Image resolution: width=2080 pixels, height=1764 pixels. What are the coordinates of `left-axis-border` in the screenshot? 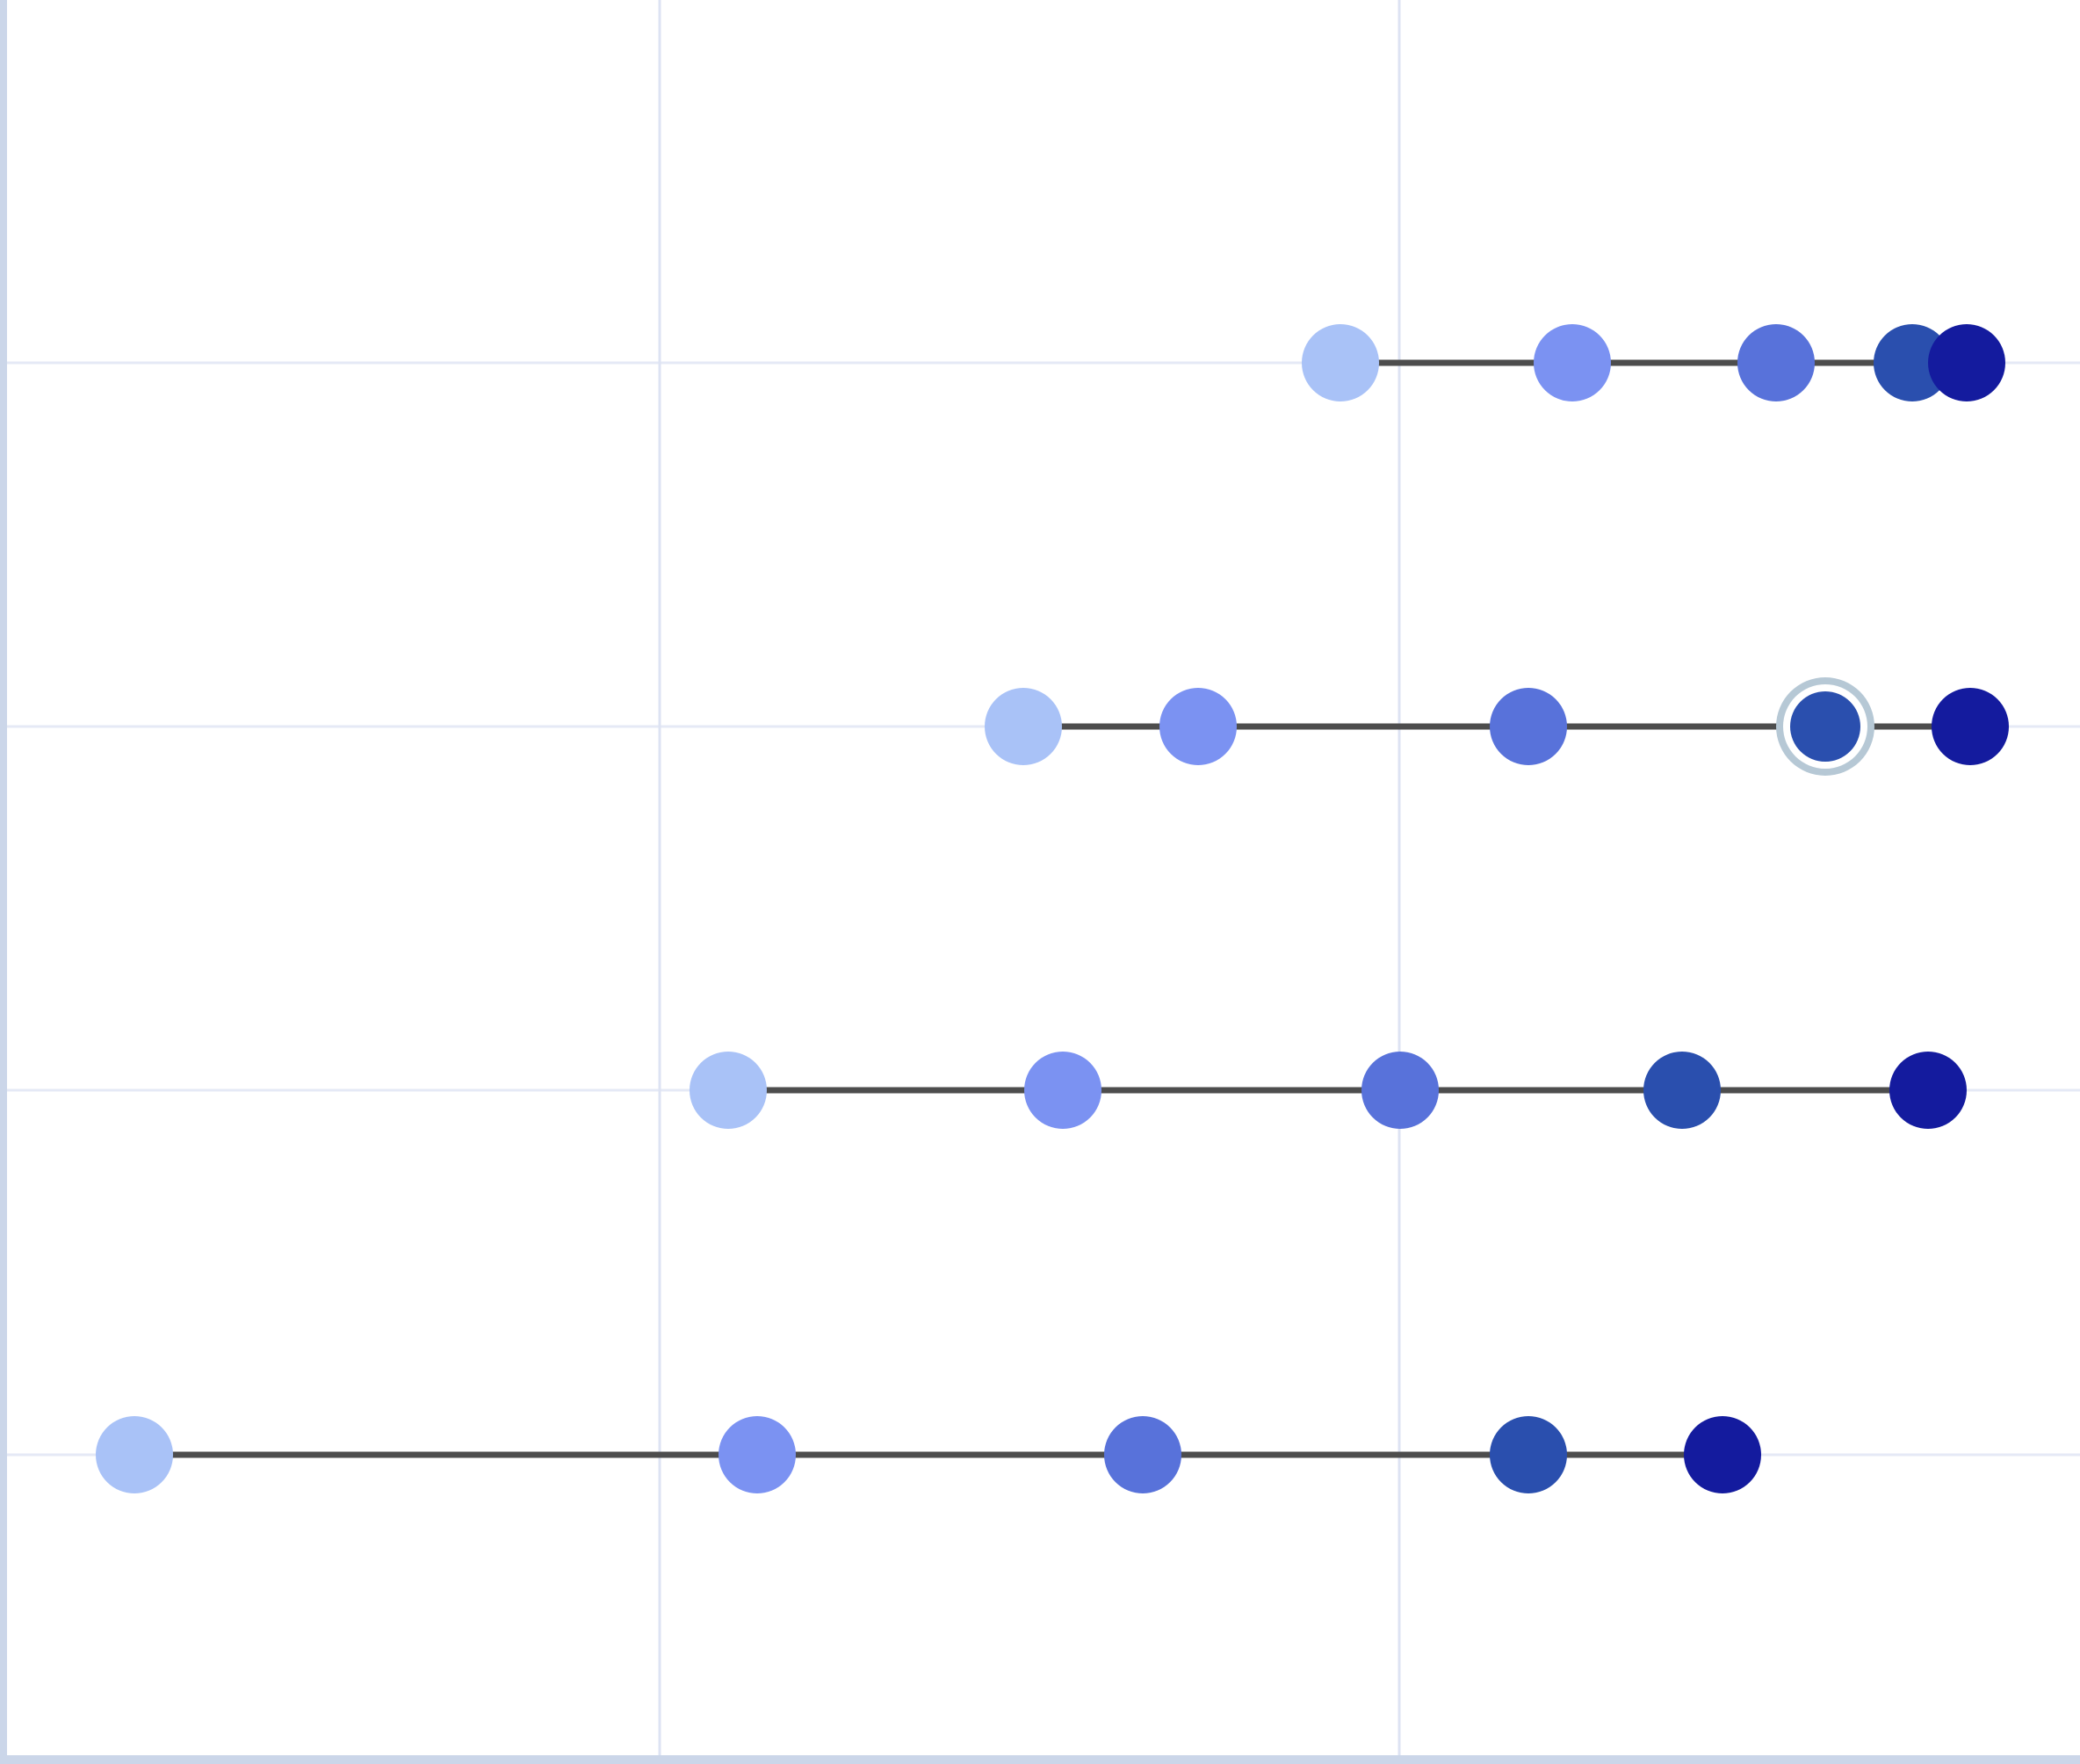 It's located at (3, 882).